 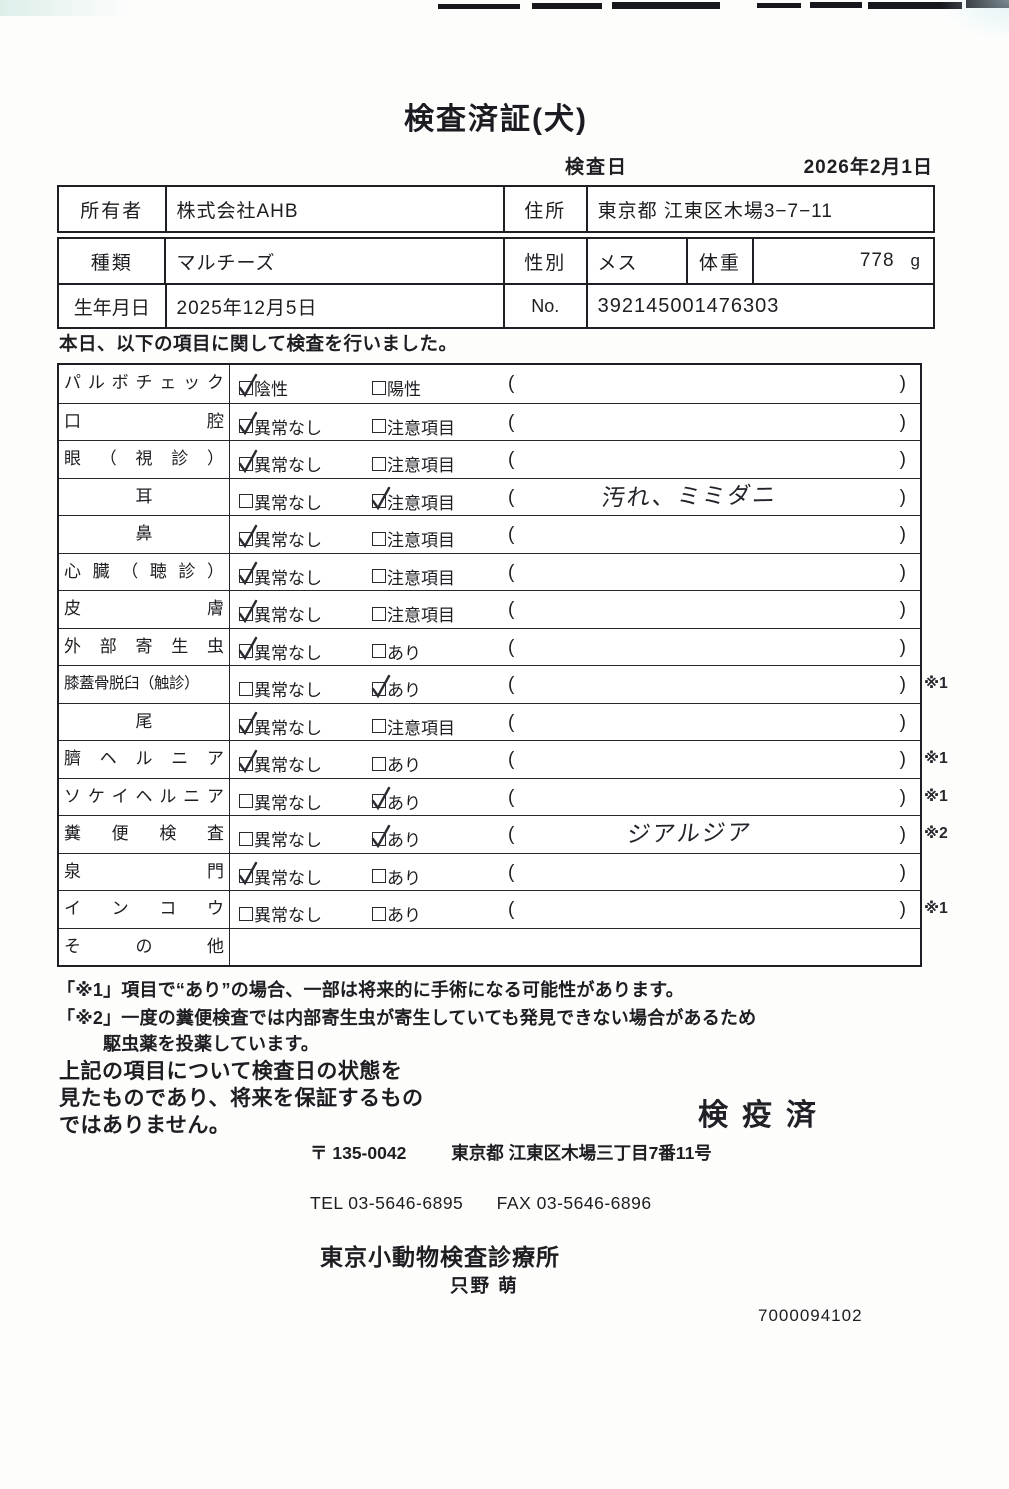 What do you see at coordinates (144, 534) in the screenshot?
I see `inspection-item-label: 鼻` at bounding box center [144, 534].